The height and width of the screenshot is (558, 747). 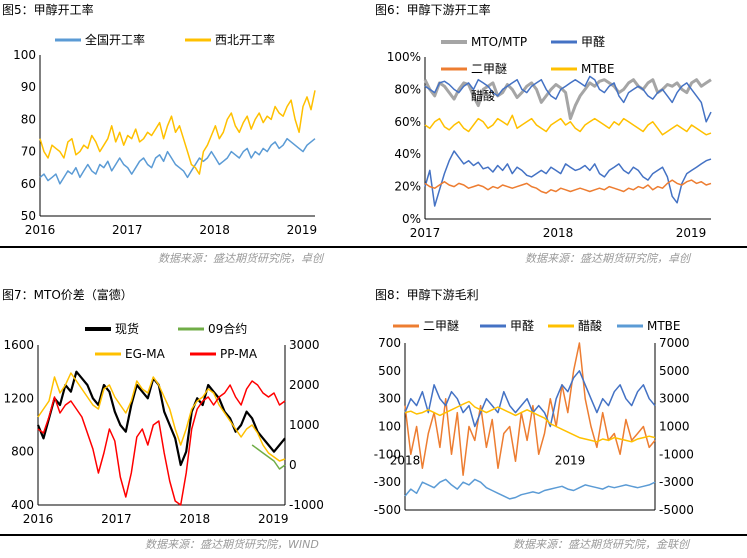 I want to click on y-tick-label: 1200, so click(x=18, y=398).